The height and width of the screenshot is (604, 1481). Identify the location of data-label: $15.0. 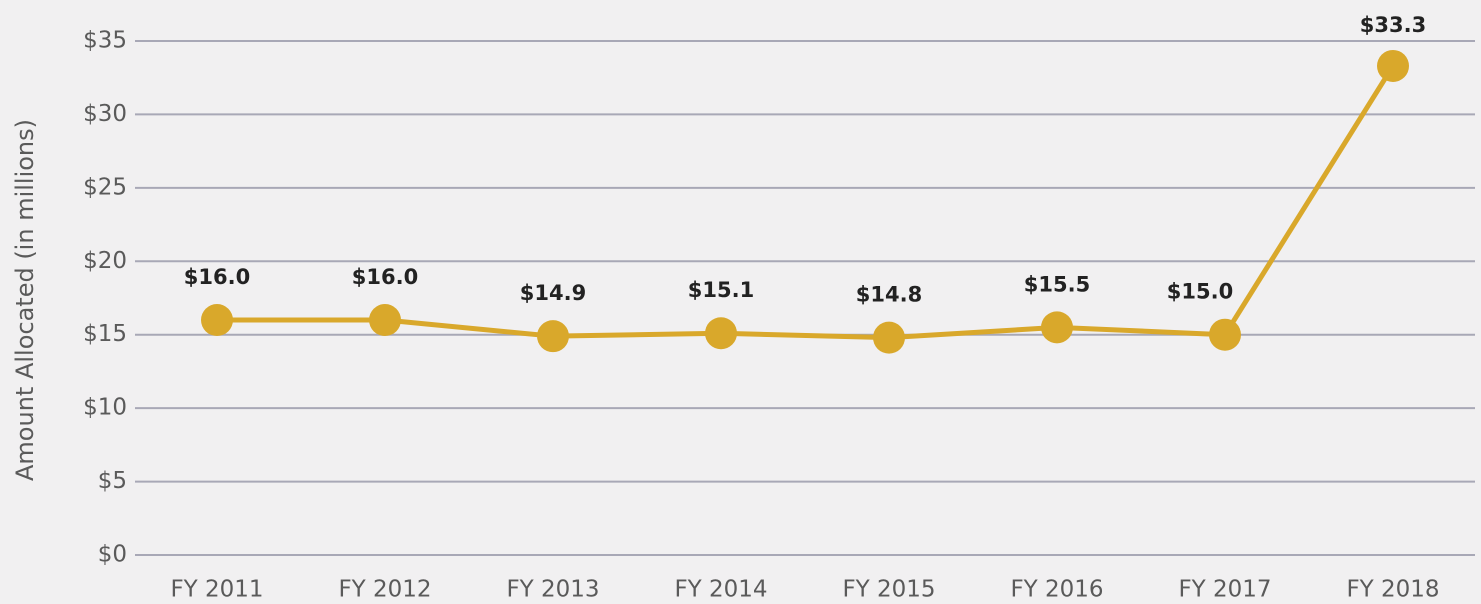
(1200, 292).